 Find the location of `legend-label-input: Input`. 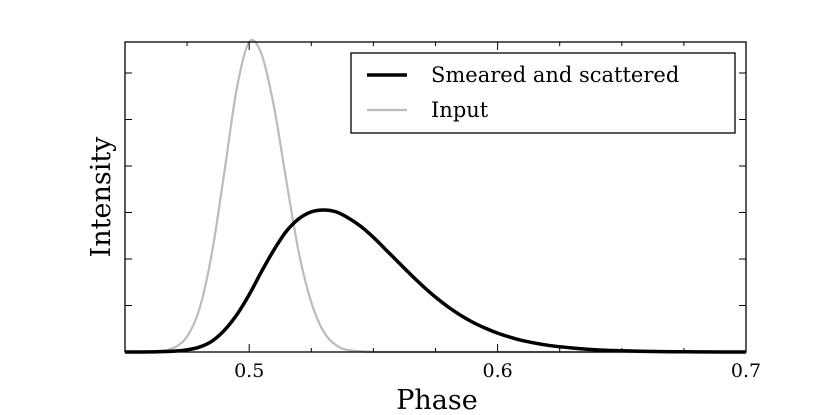

legend-label-input: Input is located at coordinates (460, 110).